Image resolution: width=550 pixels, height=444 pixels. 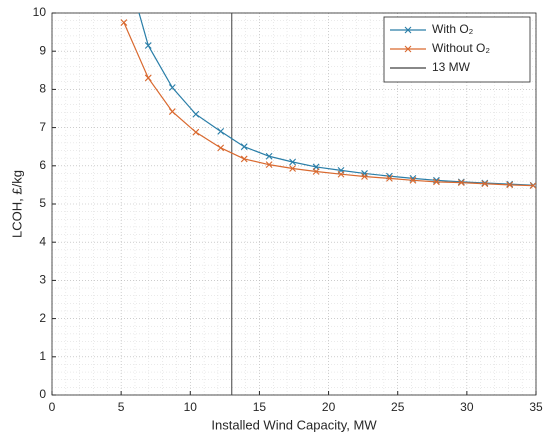 What do you see at coordinates (461, 48) in the screenshot?
I see `legend-label: Without O₂` at bounding box center [461, 48].